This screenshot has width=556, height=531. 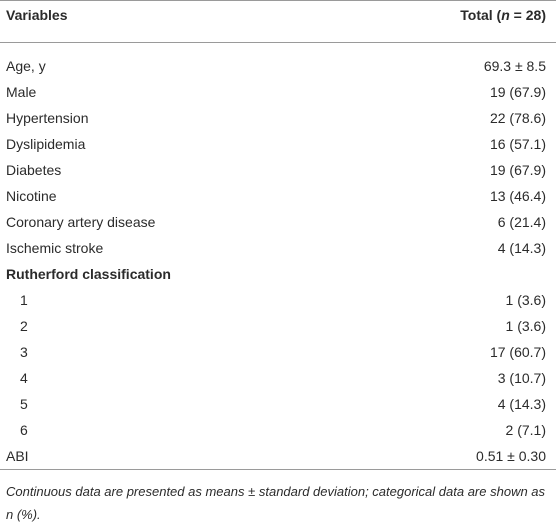 What do you see at coordinates (517, 352) in the screenshot?
I see `row-value: 17 (60.7)` at bounding box center [517, 352].